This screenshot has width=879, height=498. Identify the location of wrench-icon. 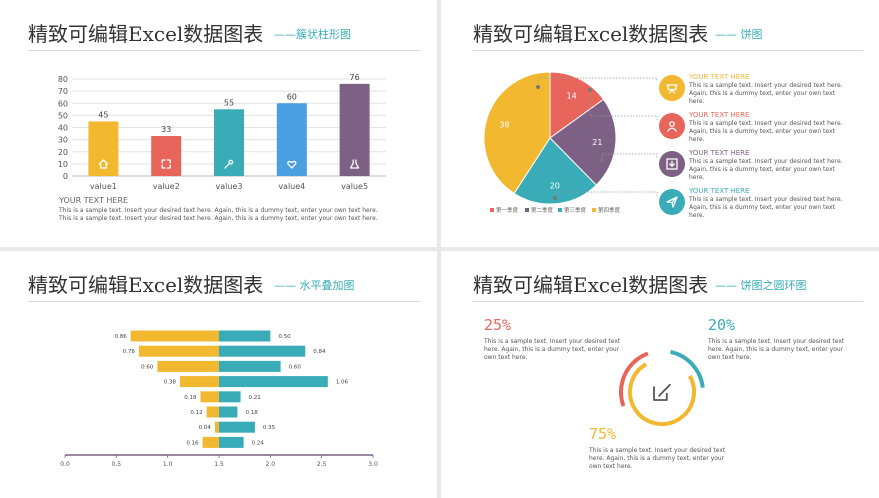
(229, 164).